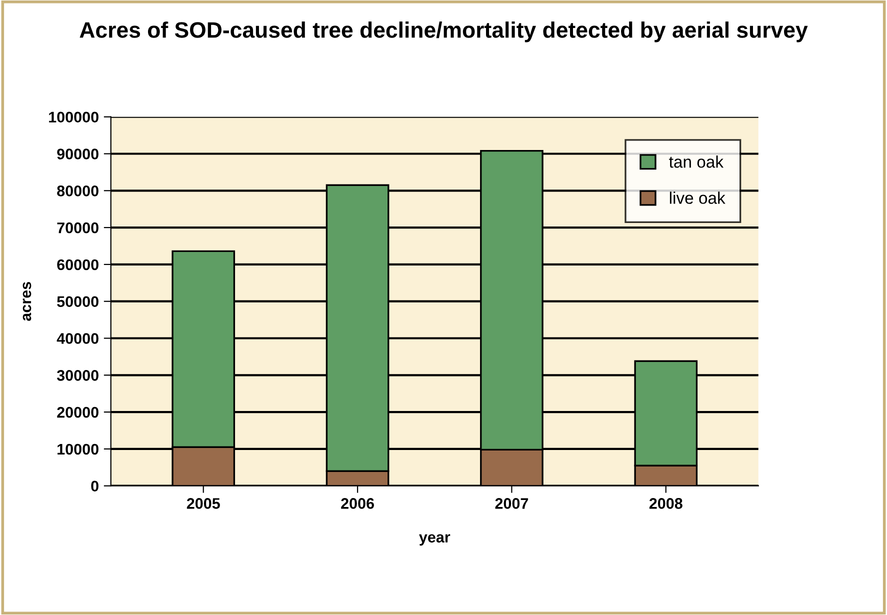 The width and height of the screenshot is (887, 615). I want to click on x-tick-label: 2007, so click(511, 503).